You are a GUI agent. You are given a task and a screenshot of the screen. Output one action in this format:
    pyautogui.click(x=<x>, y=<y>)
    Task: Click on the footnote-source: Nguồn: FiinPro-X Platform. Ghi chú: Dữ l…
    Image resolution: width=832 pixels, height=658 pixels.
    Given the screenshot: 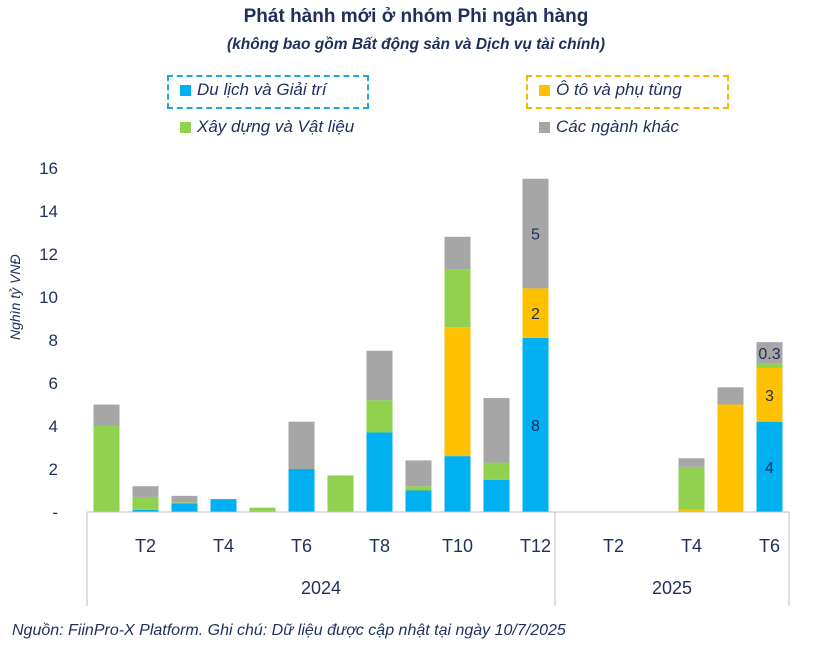 What is the action you would take?
    pyautogui.click(x=289, y=630)
    